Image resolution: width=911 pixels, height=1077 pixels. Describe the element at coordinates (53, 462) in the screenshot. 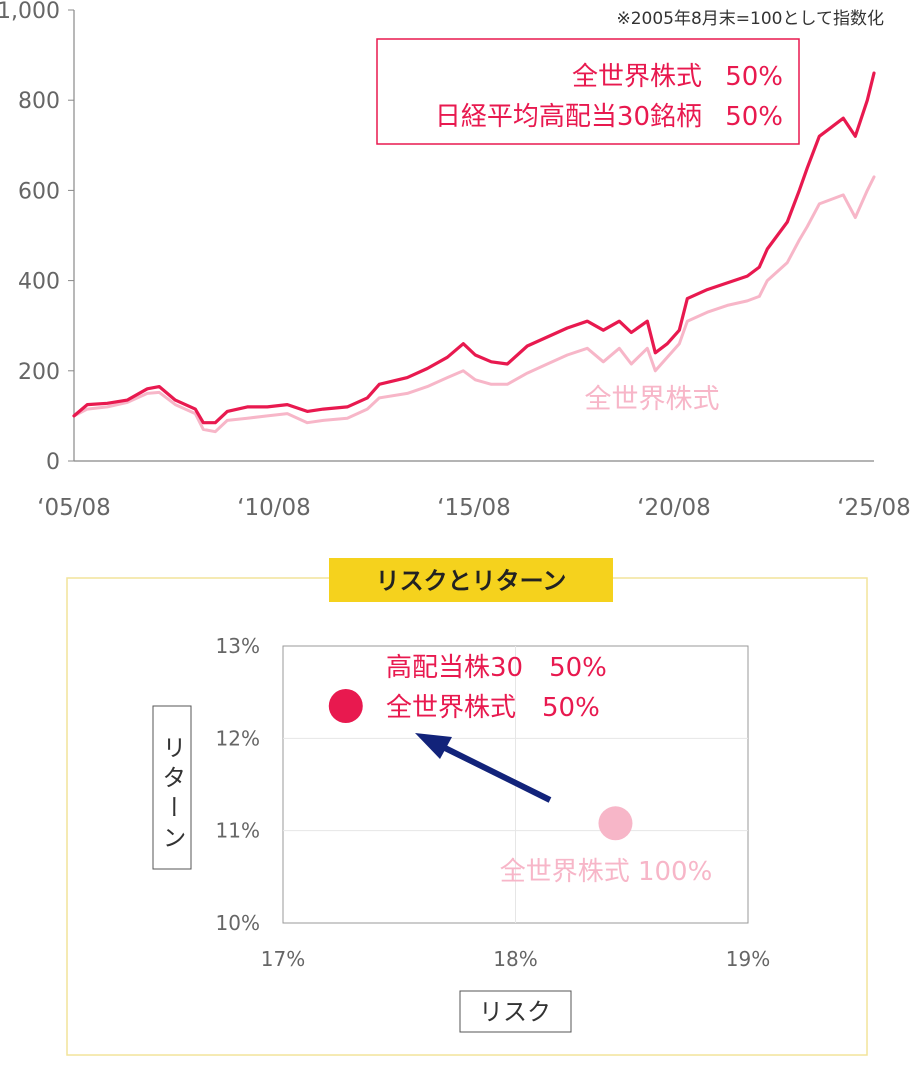

I see `y-tick-label: 0` at that location.